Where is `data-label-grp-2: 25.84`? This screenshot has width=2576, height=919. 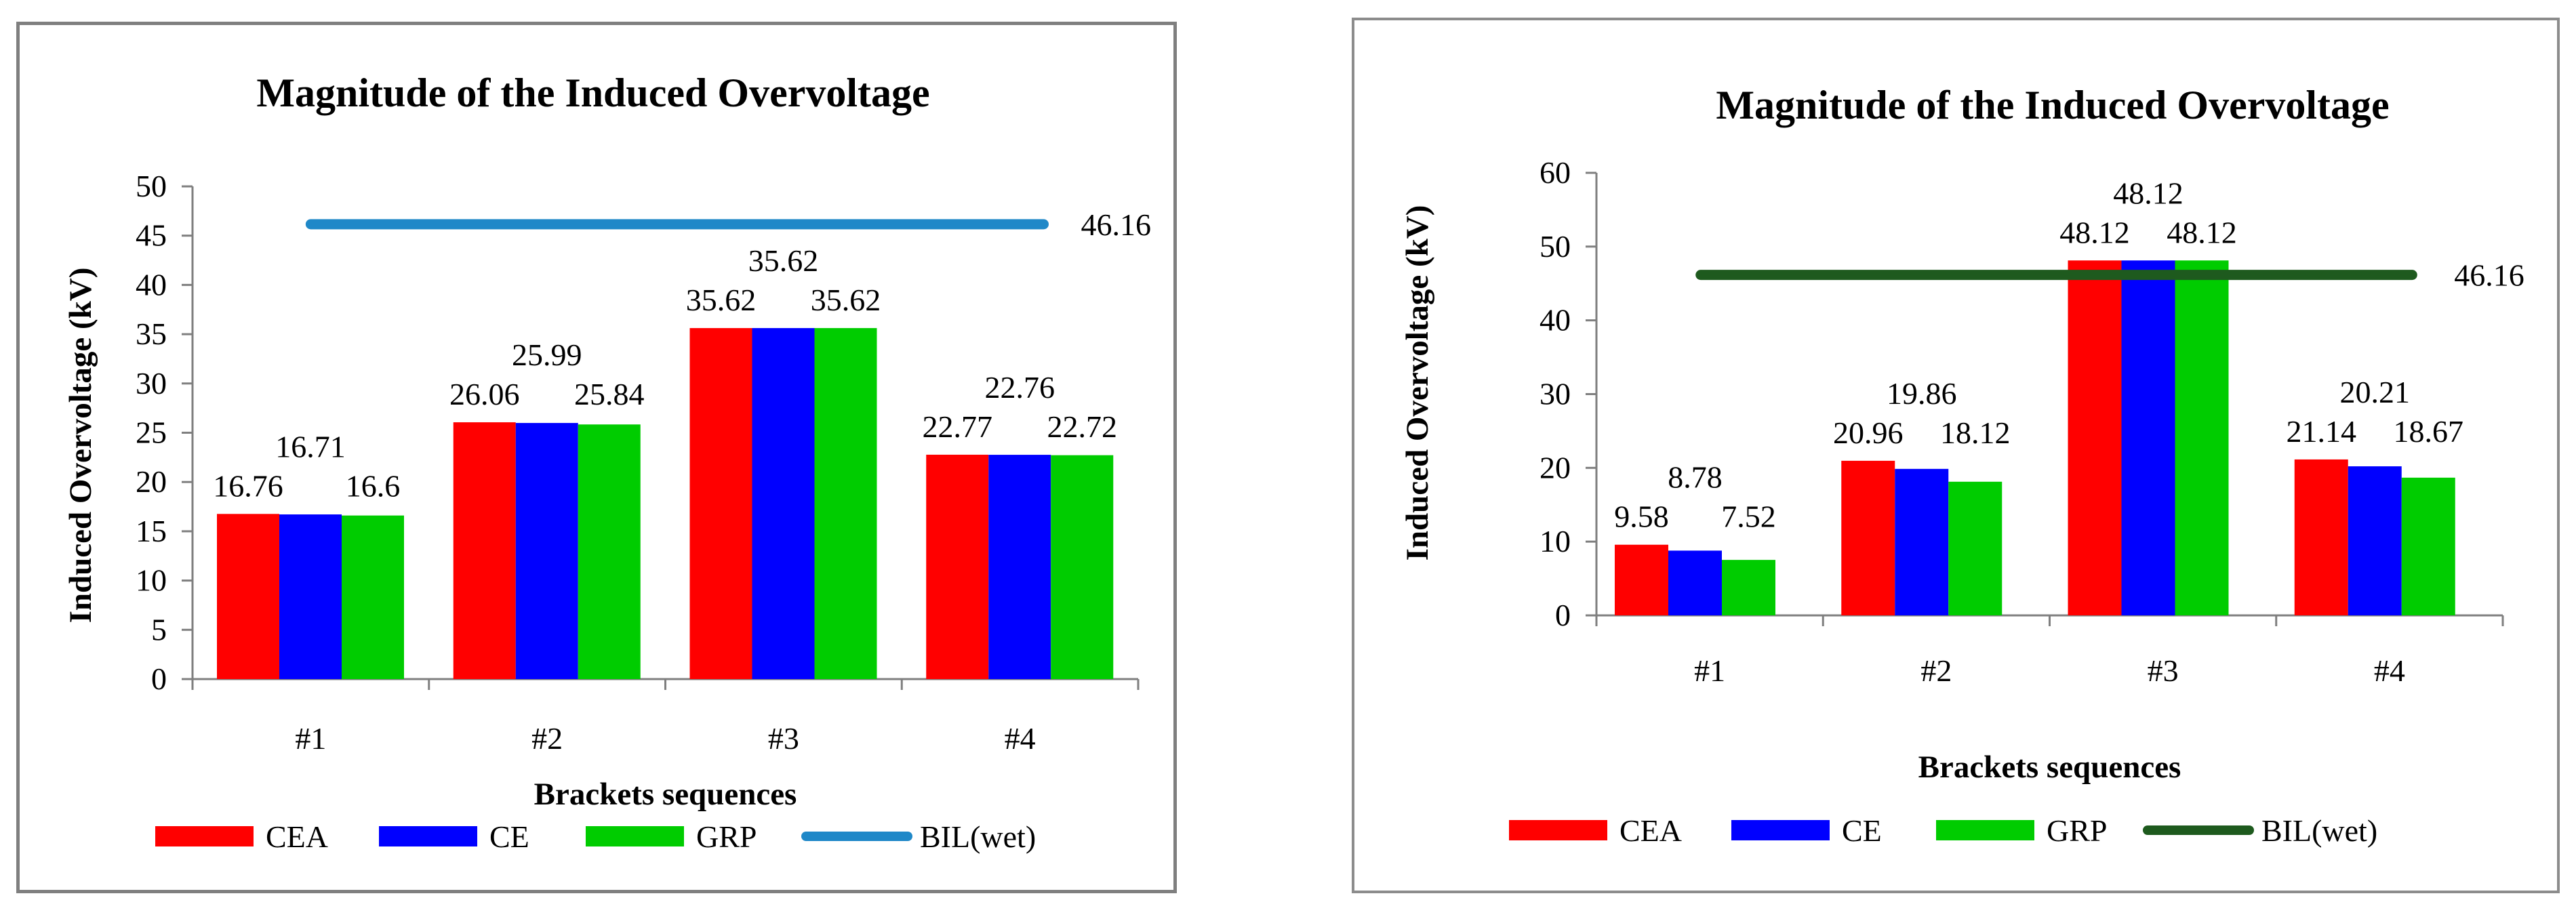 data-label-grp-2: 25.84 is located at coordinates (609, 394).